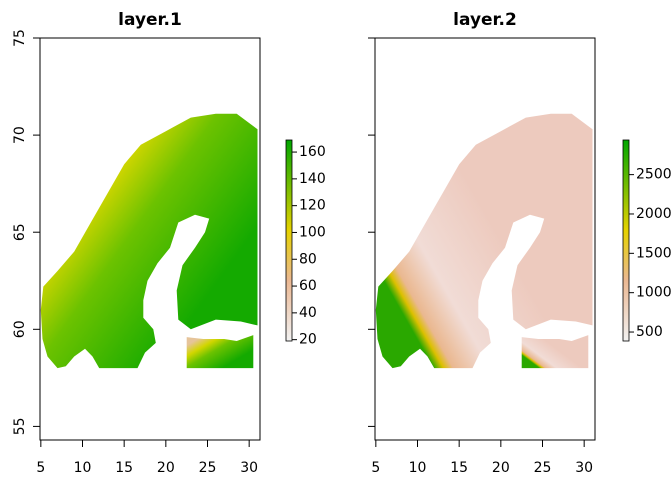  Describe the element at coordinates (312, 179) in the screenshot. I see `legend-tick-label: 140` at that location.